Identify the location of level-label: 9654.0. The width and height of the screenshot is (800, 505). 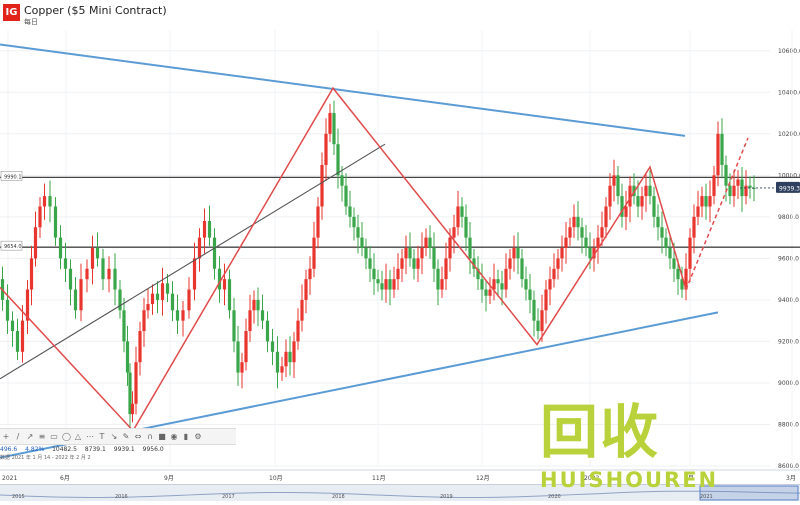
(13, 247).